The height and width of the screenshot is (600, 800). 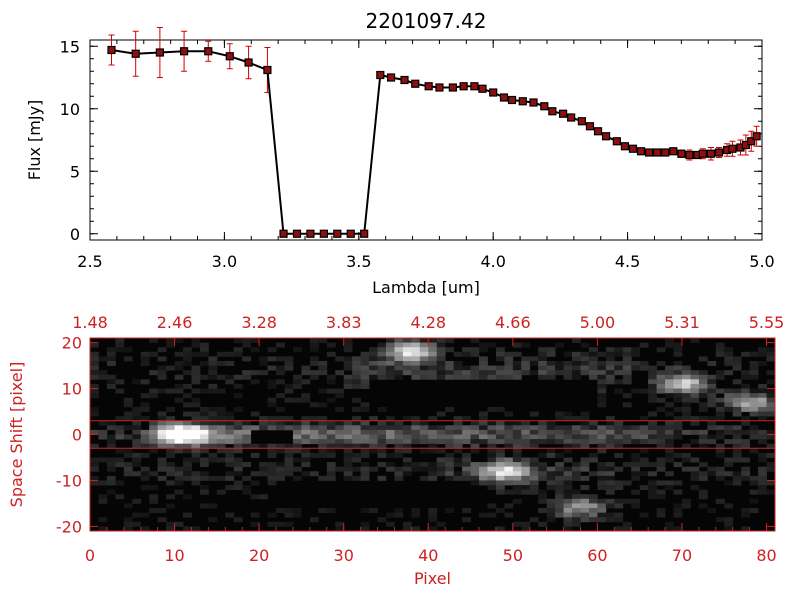 What do you see at coordinates (598, 322) in the screenshot?
I see `top-tick-label: 5.00` at bounding box center [598, 322].